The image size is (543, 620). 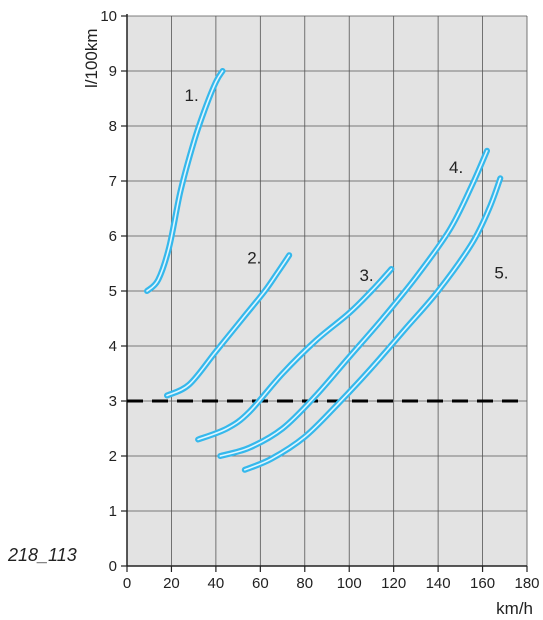 What do you see at coordinates (254, 257) in the screenshot?
I see `series-2-label: 2.` at bounding box center [254, 257].